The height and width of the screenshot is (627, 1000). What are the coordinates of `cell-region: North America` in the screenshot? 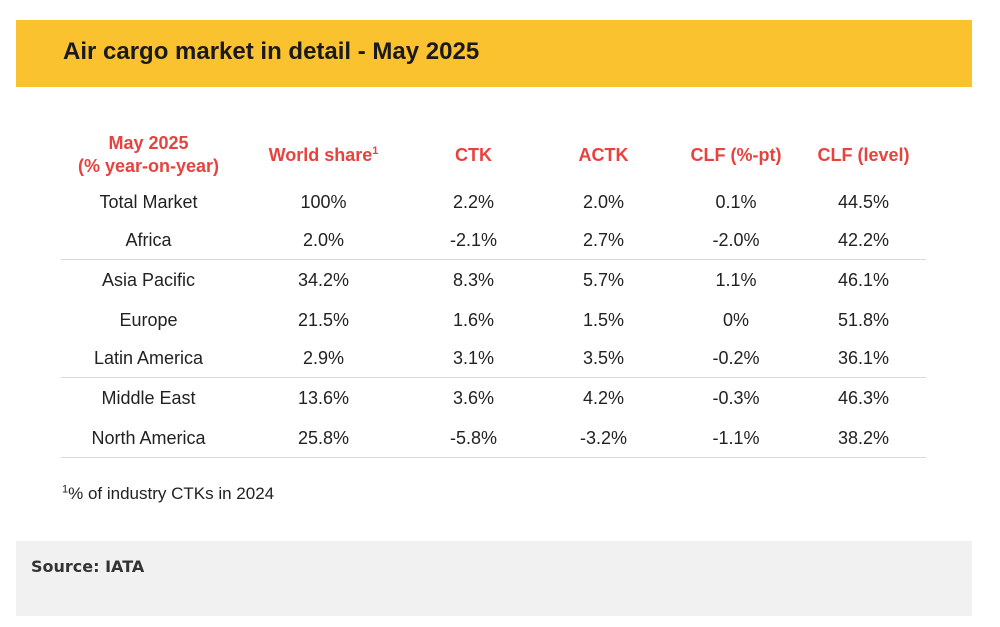 It's located at (148, 438).